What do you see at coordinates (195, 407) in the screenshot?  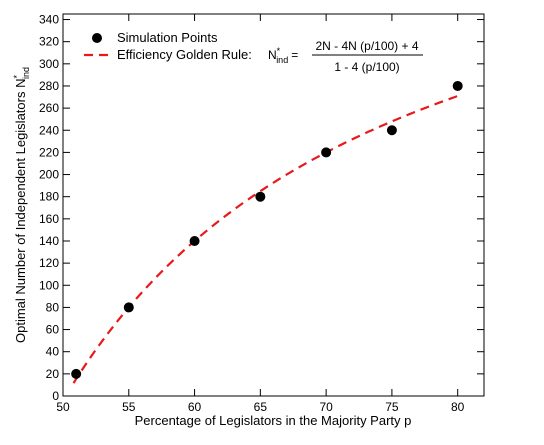 I see `x-tick-label: 60` at bounding box center [195, 407].